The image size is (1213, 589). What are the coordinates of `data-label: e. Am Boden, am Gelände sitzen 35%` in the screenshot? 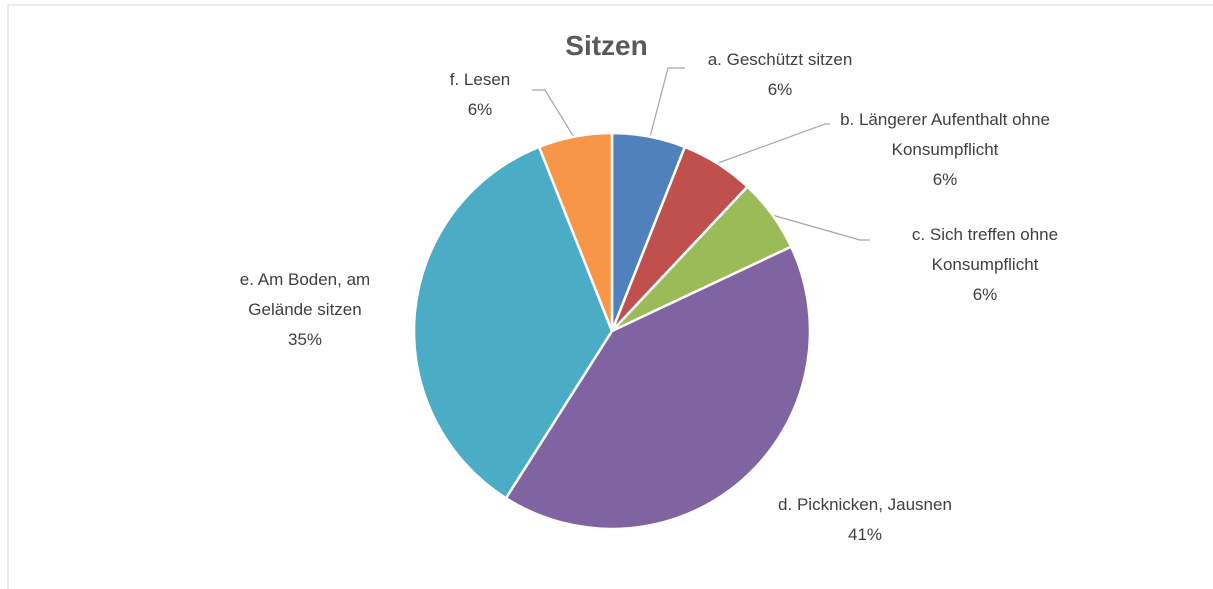 It's located at (305, 310).